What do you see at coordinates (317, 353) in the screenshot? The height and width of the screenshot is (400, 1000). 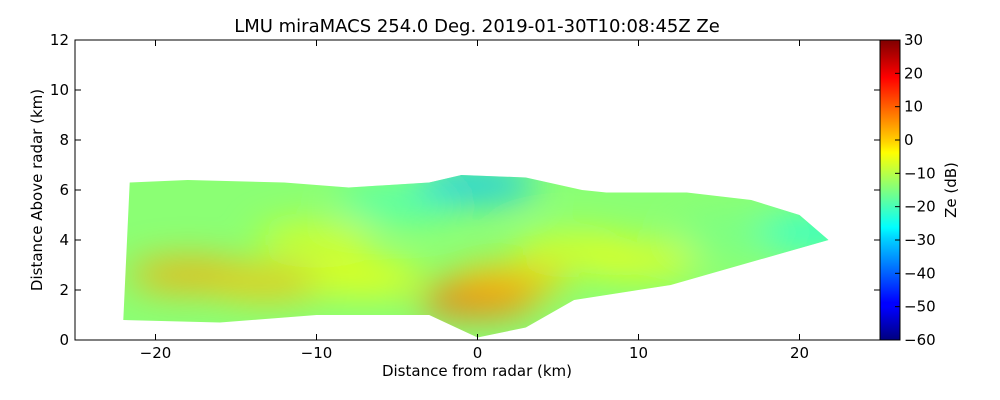 I see `x-tick-label: −10` at bounding box center [317, 353].